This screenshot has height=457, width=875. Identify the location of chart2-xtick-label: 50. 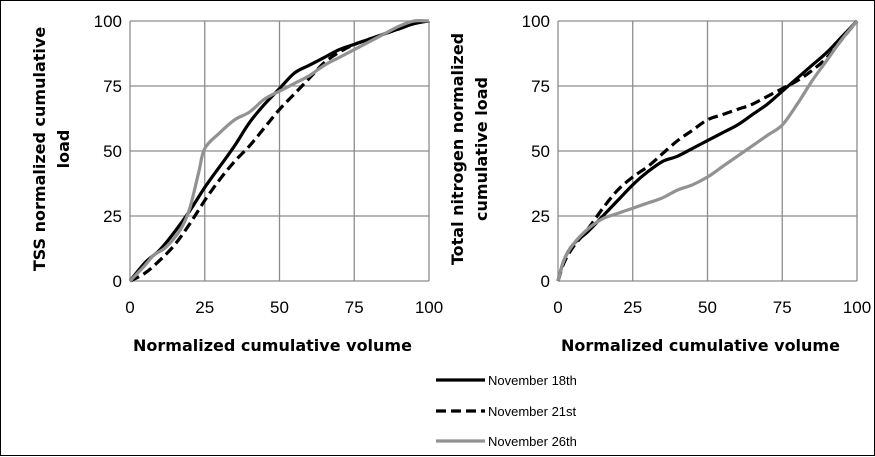
(707, 307).